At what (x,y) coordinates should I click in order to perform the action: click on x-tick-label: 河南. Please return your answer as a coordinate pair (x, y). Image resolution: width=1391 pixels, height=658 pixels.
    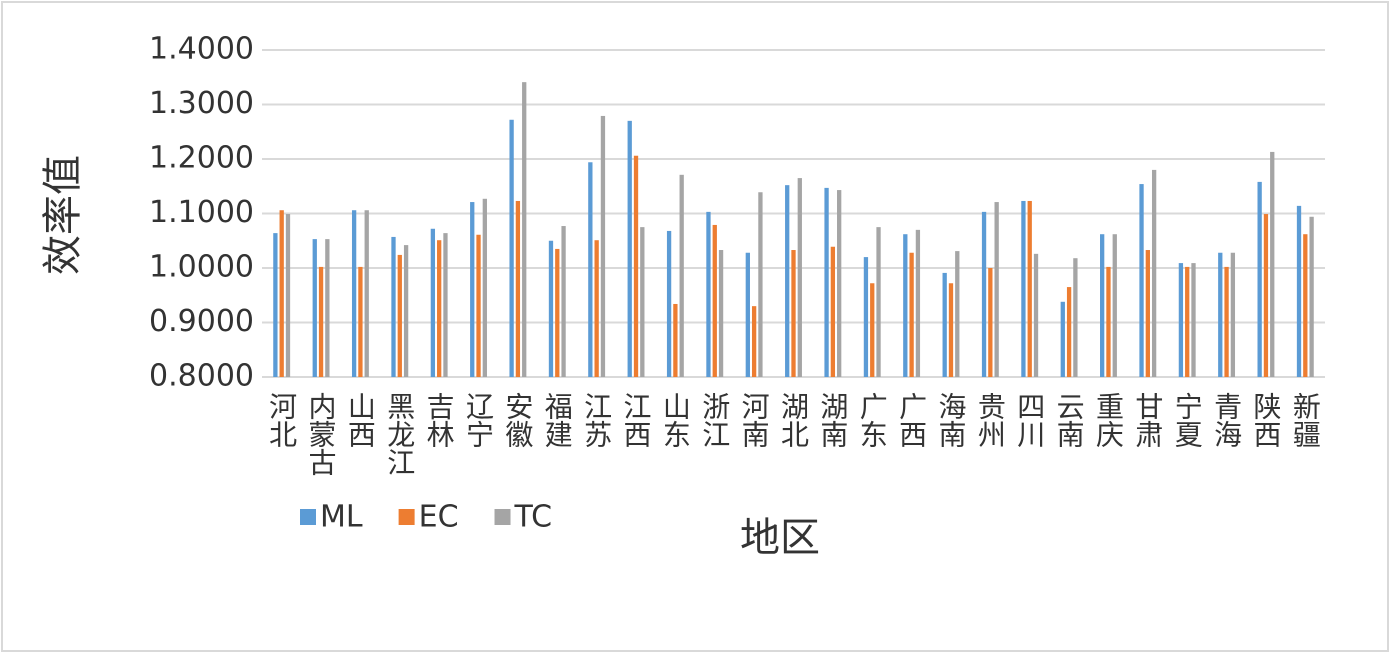
    Looking at the image, I should click on (754, 420).